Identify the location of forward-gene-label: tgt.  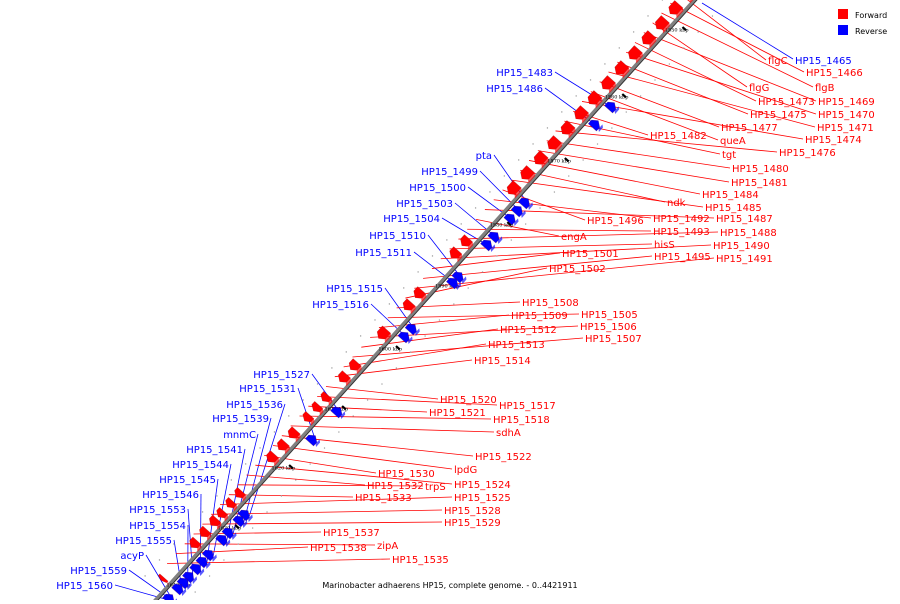
(729, 155).